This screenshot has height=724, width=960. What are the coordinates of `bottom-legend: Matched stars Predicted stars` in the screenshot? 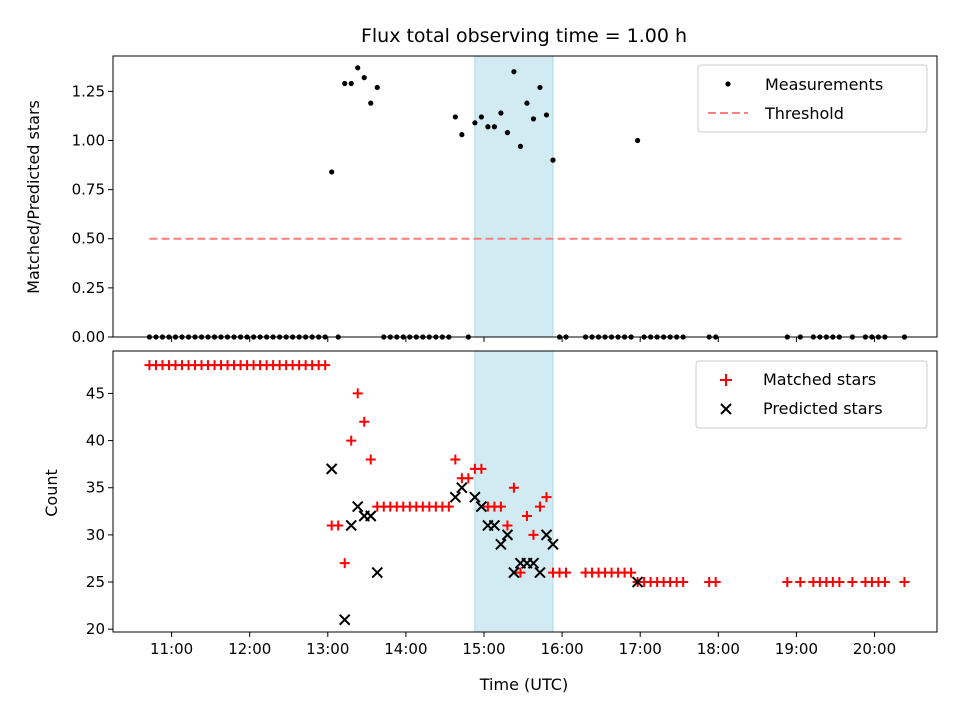 It's located at (811, 394).